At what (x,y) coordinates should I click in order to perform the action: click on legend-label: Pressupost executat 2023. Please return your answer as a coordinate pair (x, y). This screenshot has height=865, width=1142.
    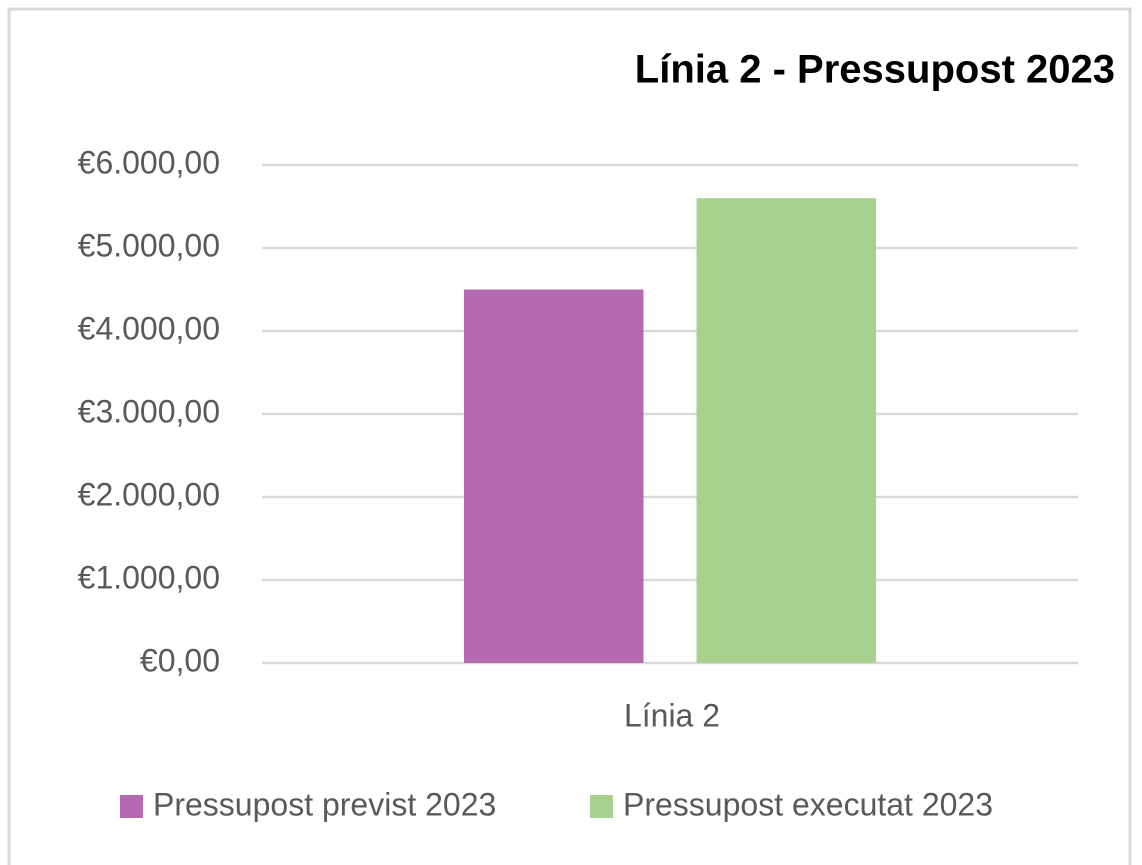
    Looking at the image, I should click on (808, 804).